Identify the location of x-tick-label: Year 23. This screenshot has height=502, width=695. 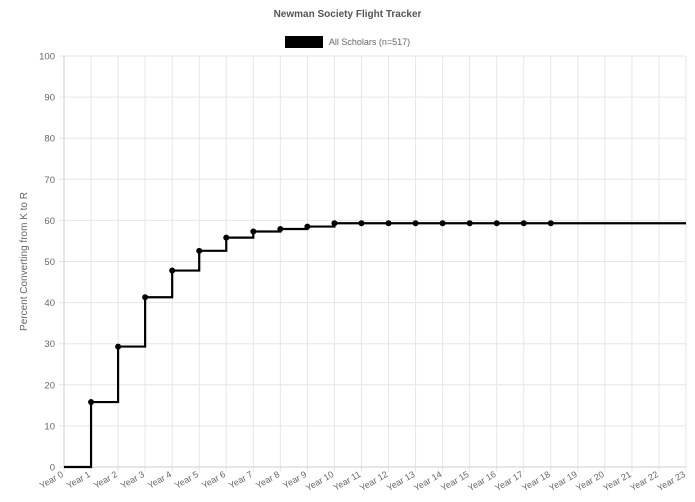
(671, 481).